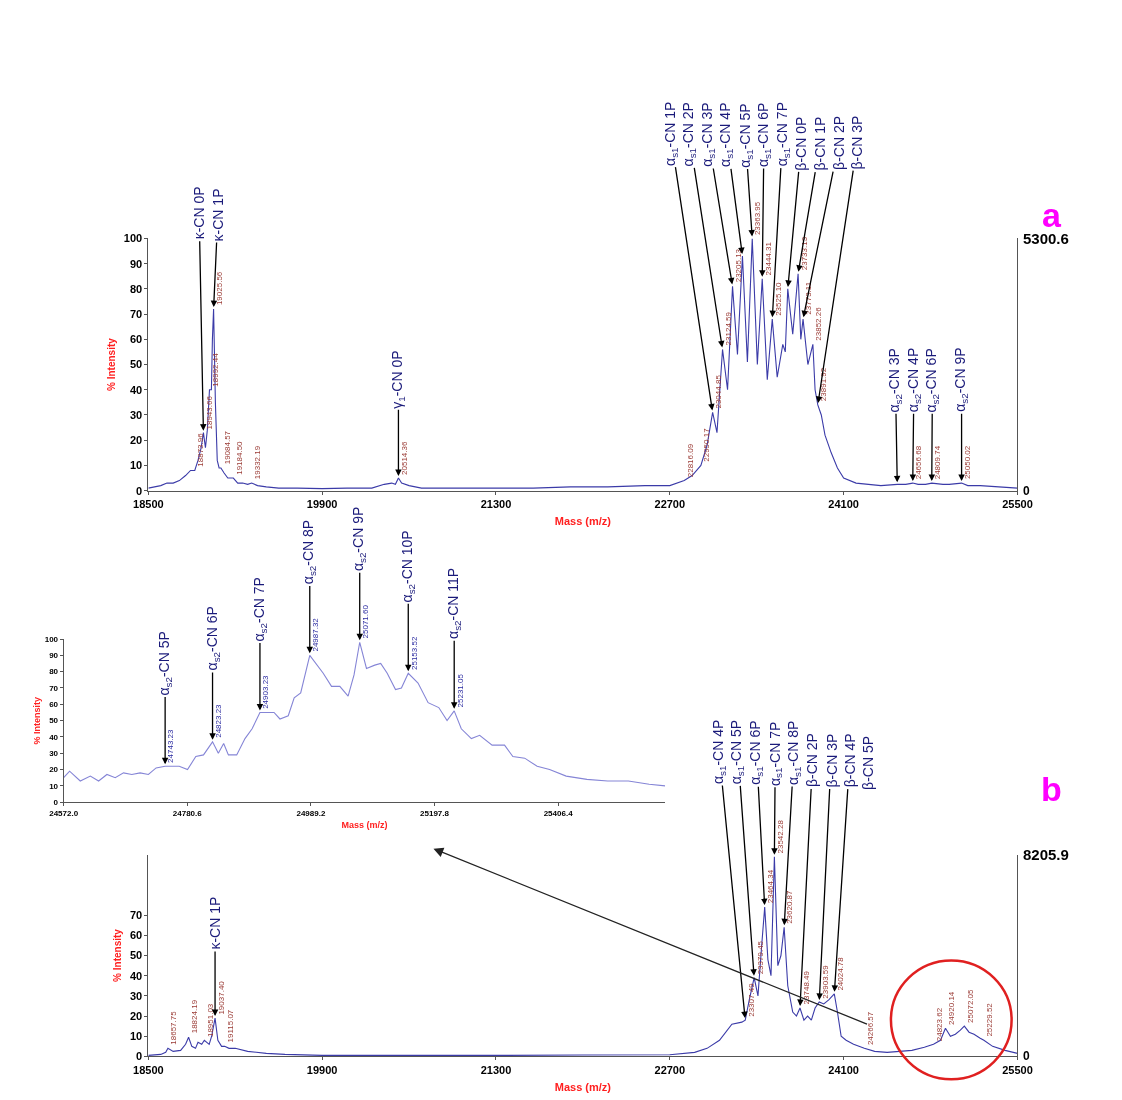  I want to click on annotation: 24743.23, so click(171, 745).